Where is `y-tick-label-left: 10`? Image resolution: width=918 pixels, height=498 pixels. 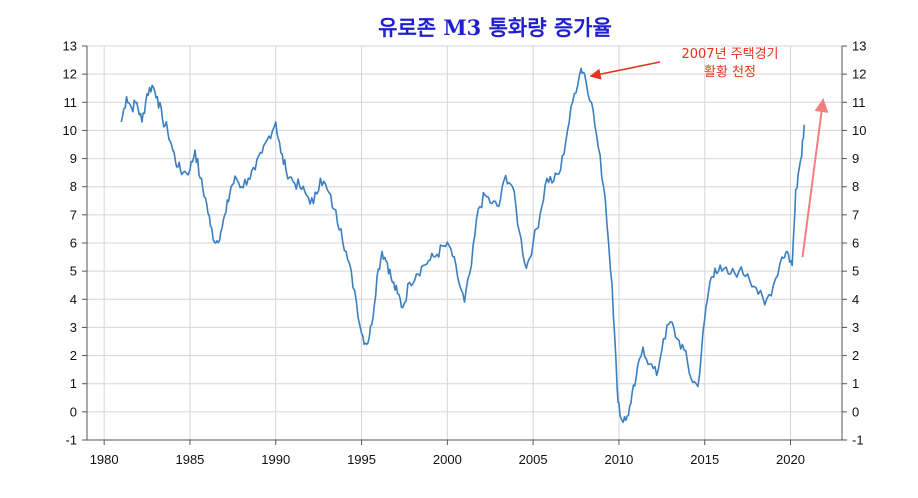
y-tick-label-left: 10 is located at coordinates (70, 130).